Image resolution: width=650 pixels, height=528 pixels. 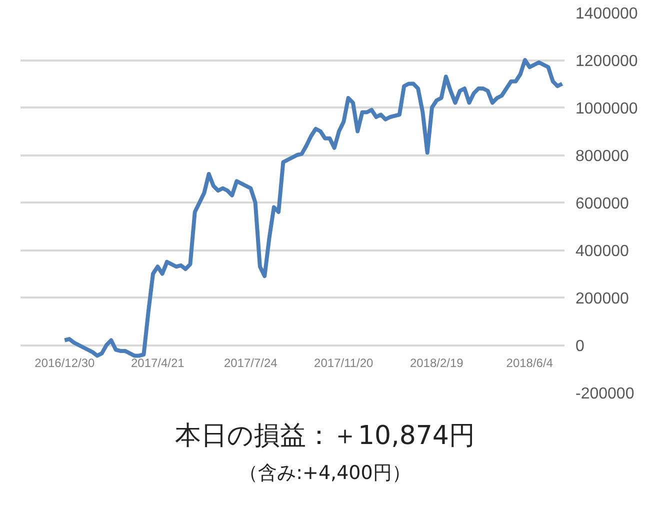 What do you see at coordinates (602, 204) in the screenshot?
I see `y-tick-label: 600000` at bounding box center [602, 204].